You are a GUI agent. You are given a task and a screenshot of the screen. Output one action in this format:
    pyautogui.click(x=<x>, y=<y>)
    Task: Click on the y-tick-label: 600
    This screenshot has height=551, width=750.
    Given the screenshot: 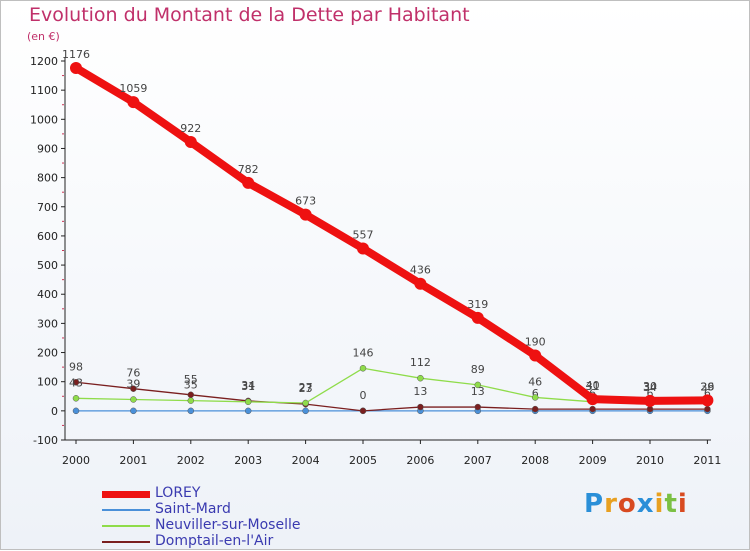 What is the action you would take?
    pyautogui.click(x=47, y=236)
    